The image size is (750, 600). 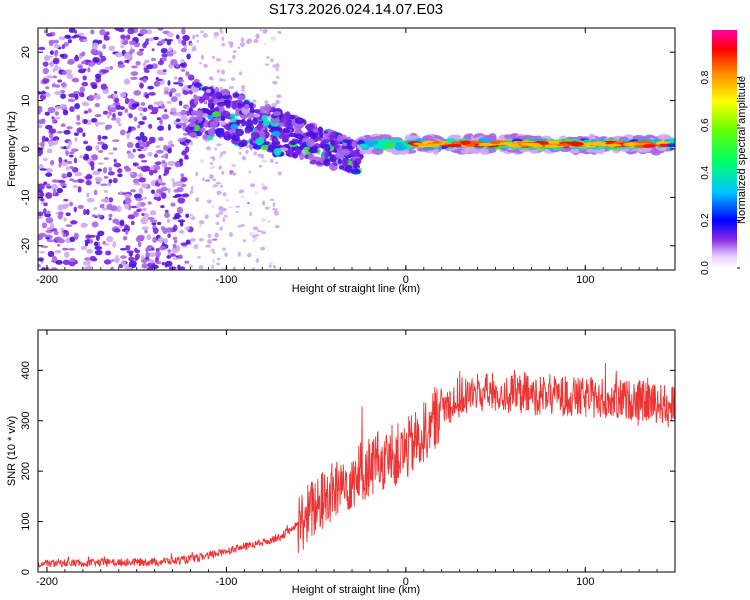 I want to click on colorbar-tick-label: 0.8, so click(x=705, y=77).